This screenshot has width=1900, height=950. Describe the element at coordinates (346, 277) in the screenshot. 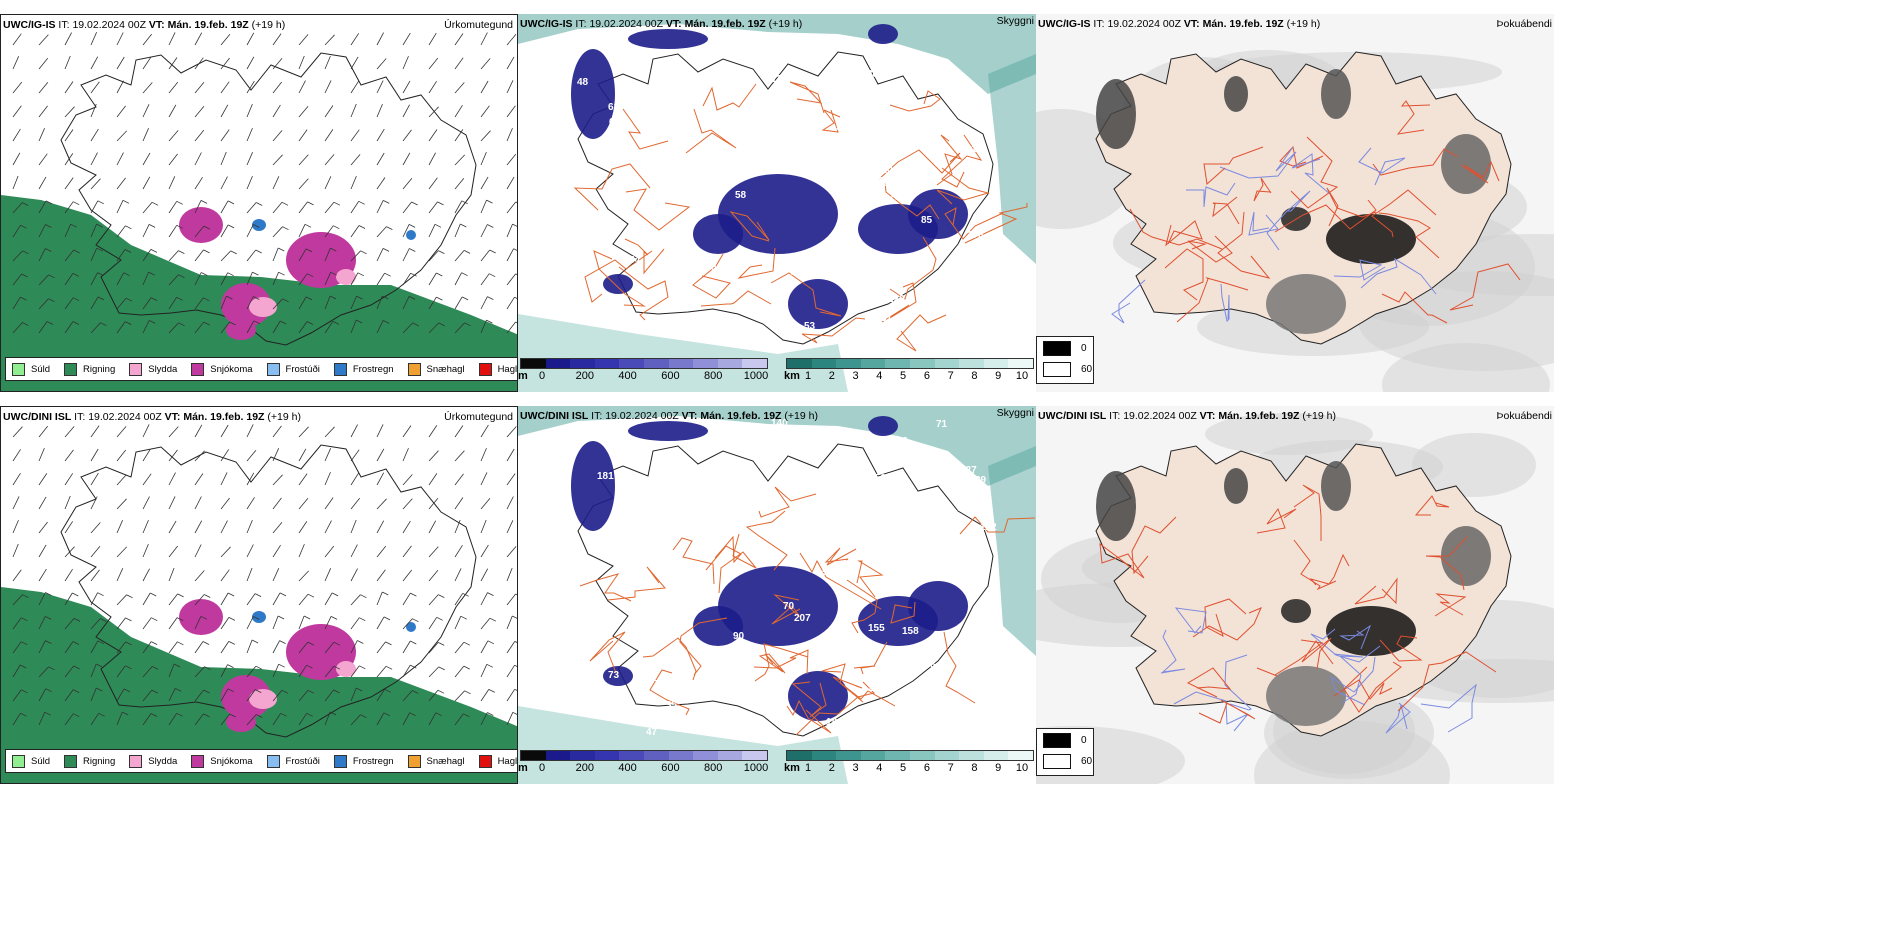

I see `sleet-area` at that location.